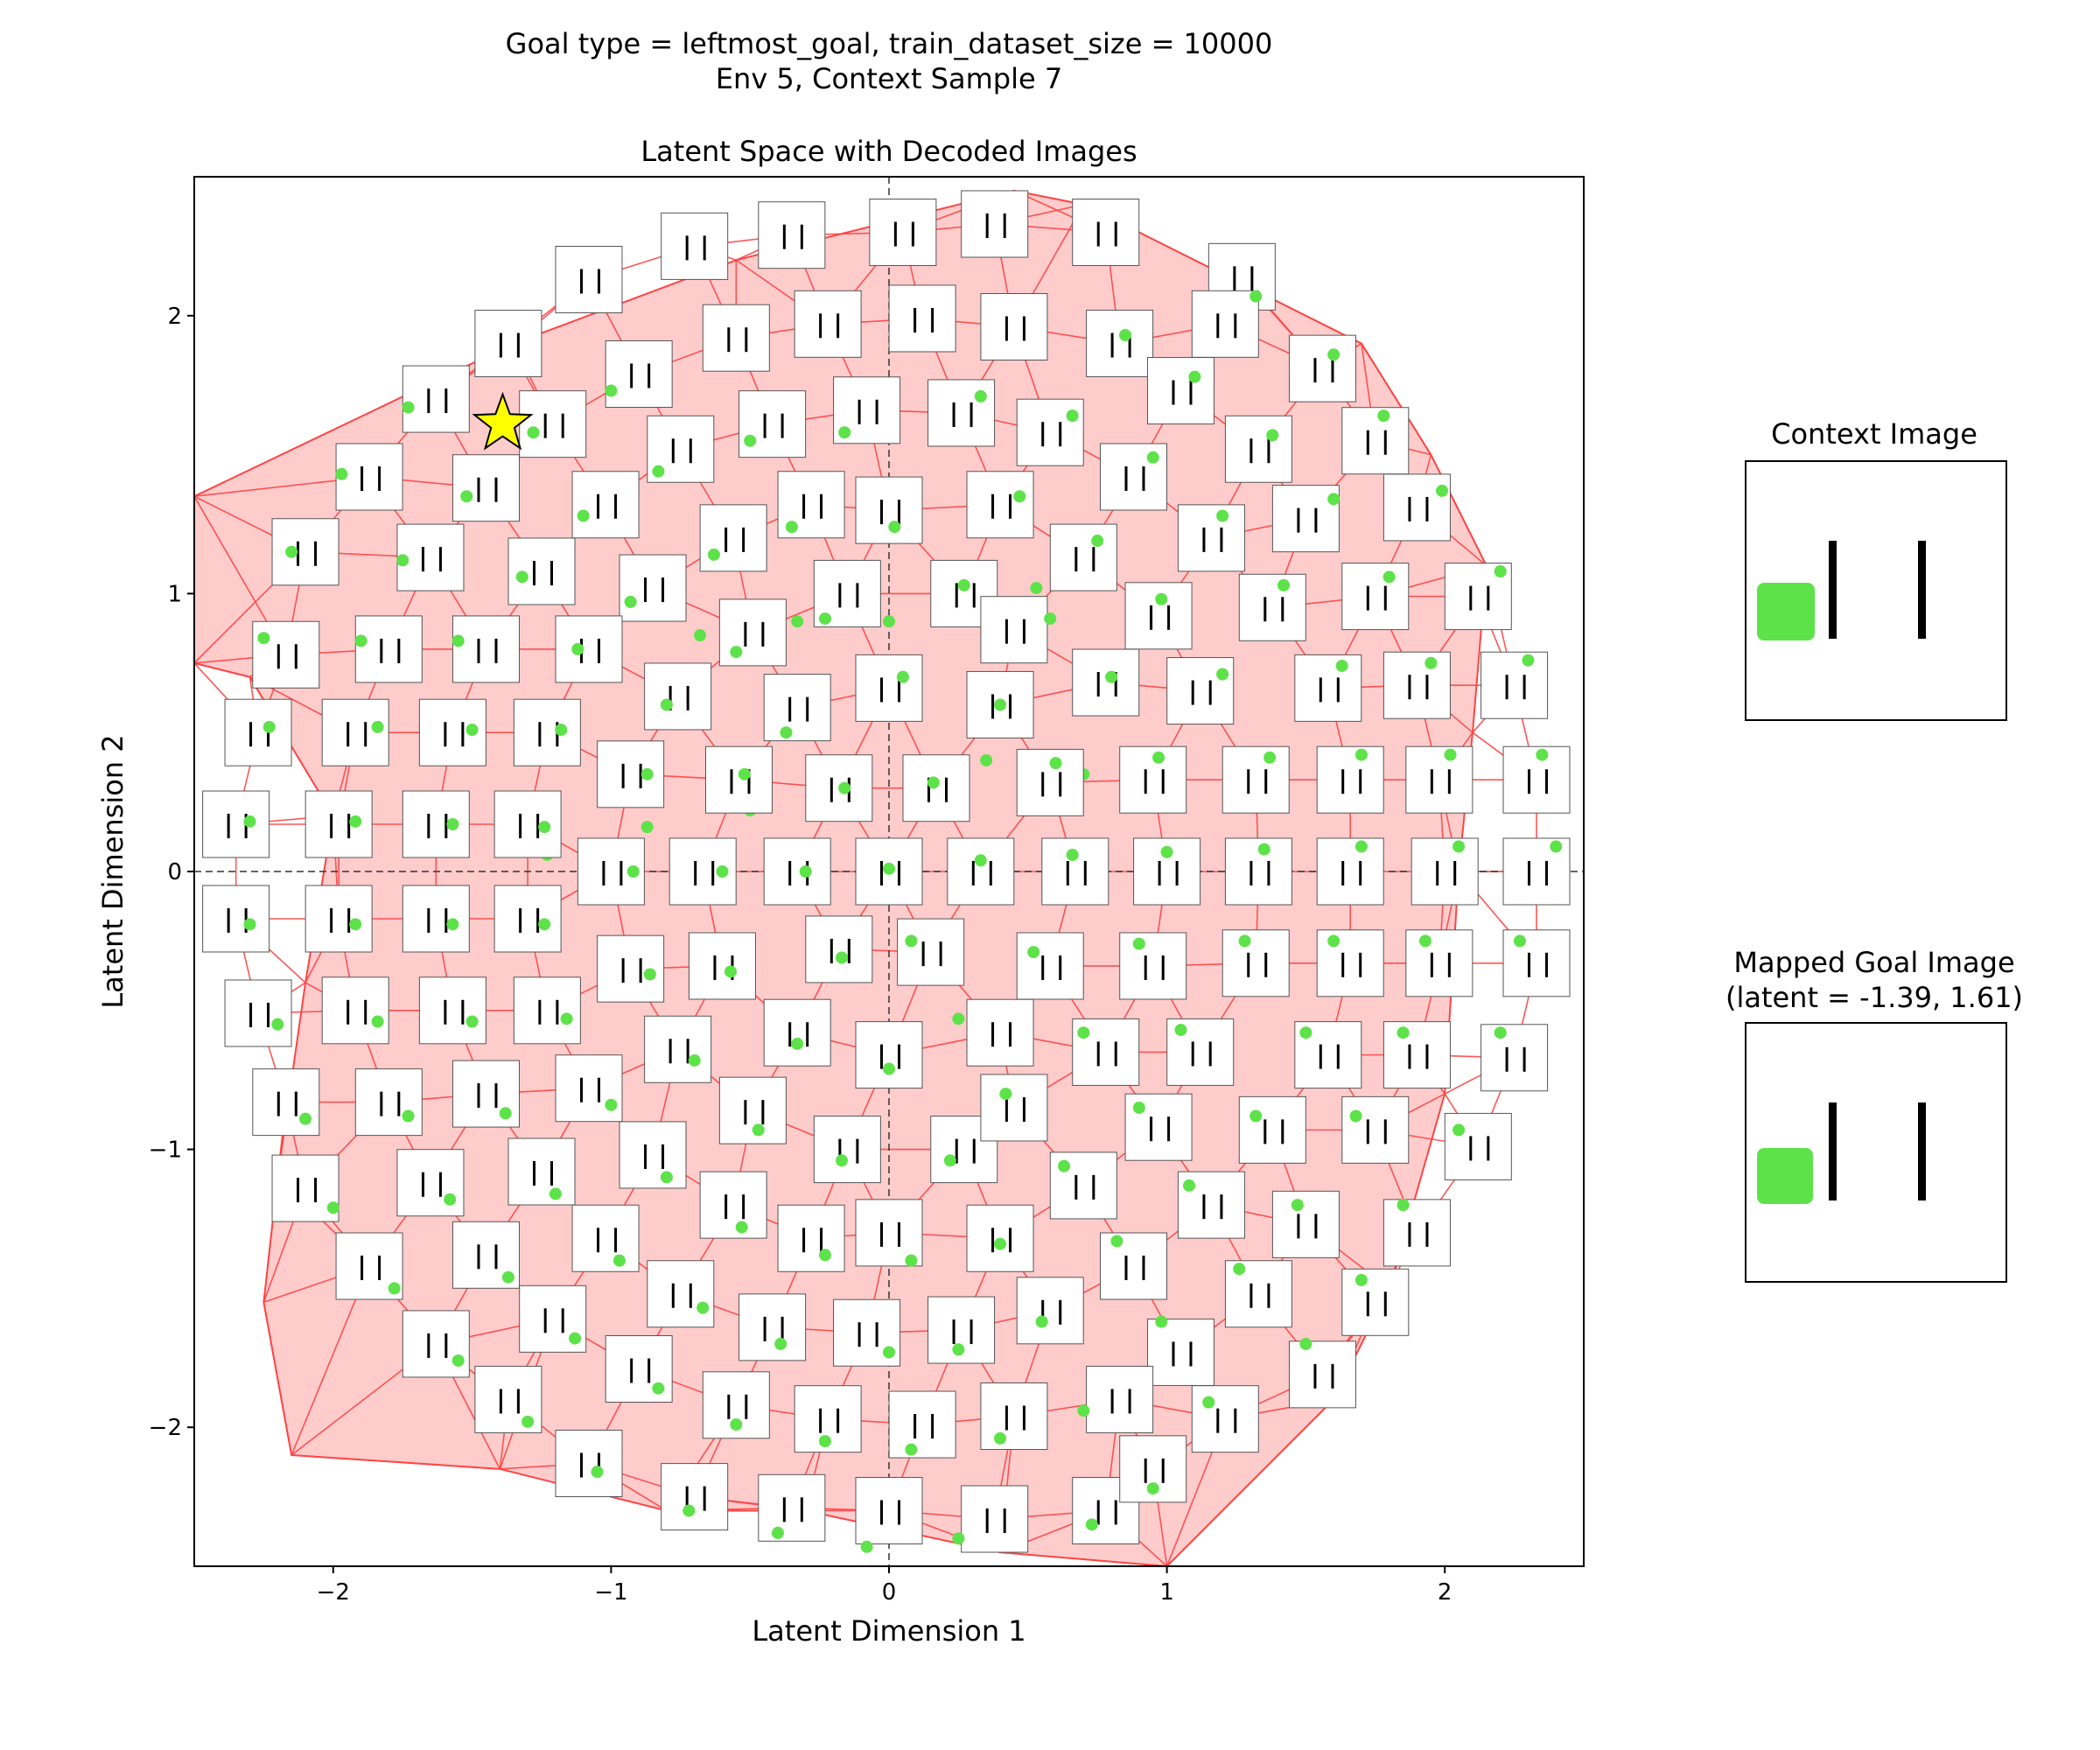 The image size is (2100, 1750). Describe the element at coordinates (1166, 1592) in the screenshot. I see `x-tick-label: 1` at that location.